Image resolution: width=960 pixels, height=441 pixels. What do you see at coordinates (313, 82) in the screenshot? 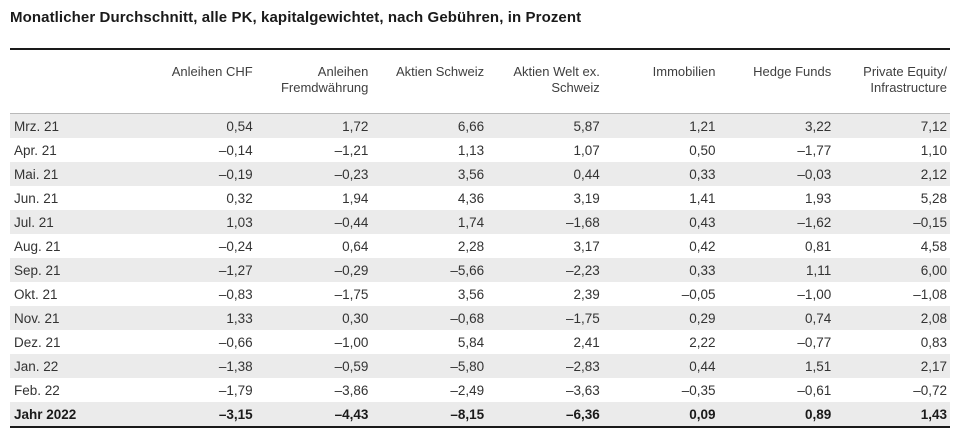
I see `header-cell-anleihen-fremdwaehrung: Anleihen Fremdwährung` at bounding box center [313, 82].